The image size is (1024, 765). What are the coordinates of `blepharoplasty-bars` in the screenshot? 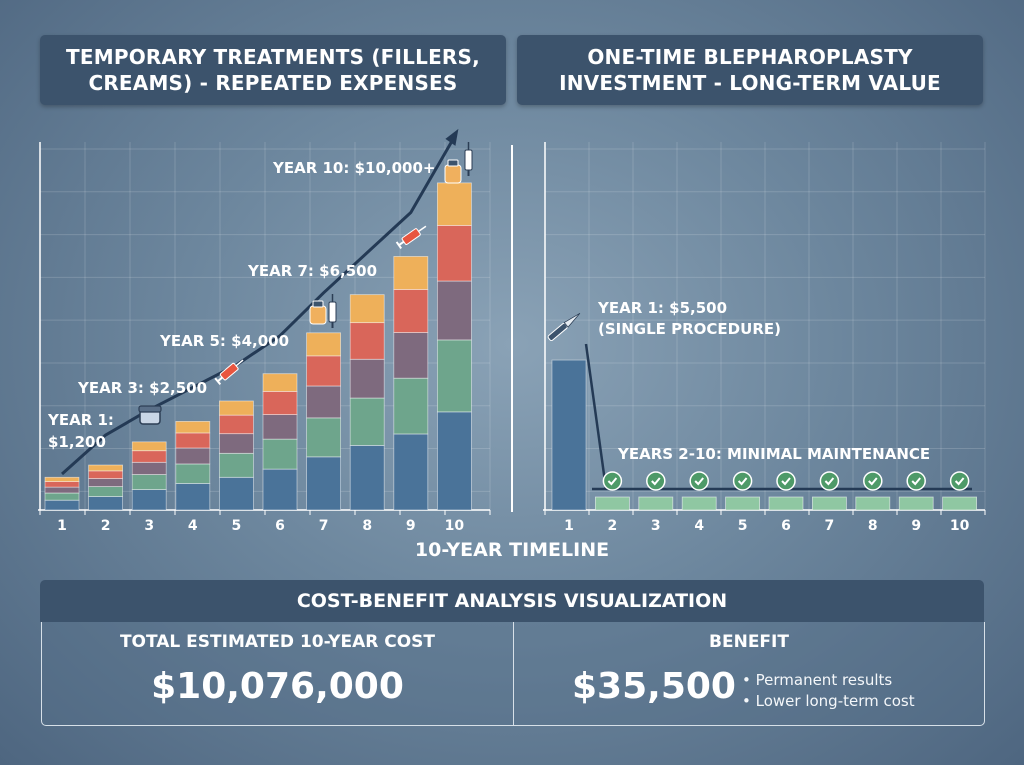 It's located at (764, 435).